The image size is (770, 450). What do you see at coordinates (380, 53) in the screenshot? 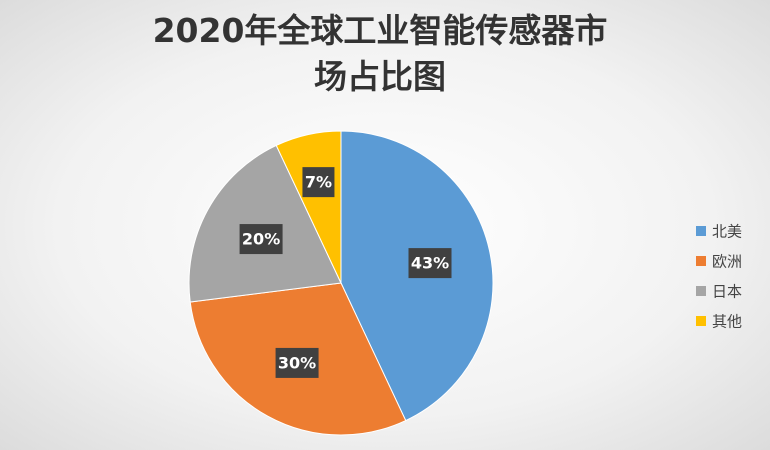
I see `chart-title: 2020年全球工业智能传感器市场占比图` at bounding box center [380, 53].